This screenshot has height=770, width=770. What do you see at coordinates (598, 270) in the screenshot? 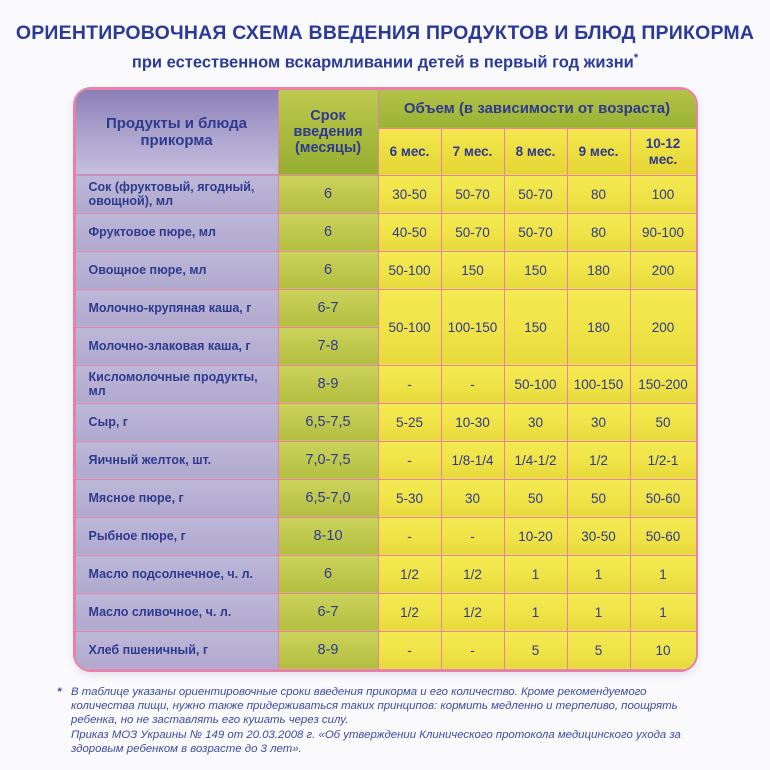
I see `value-cell: 180` at bounding box center [598, 270].